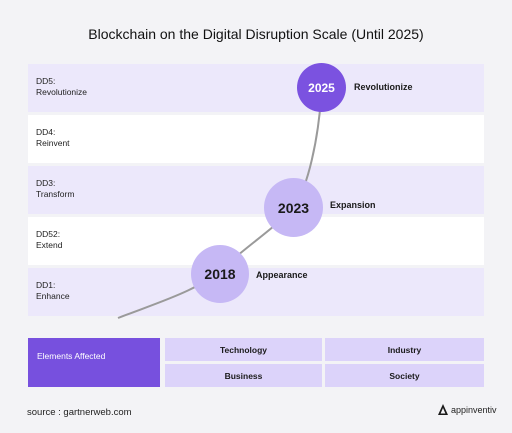 The image size is (512, 433). What do you see at coordinates (46, 81) in the screenshot?
I see `level-code: DD5:` at bounding box center [46, 81].